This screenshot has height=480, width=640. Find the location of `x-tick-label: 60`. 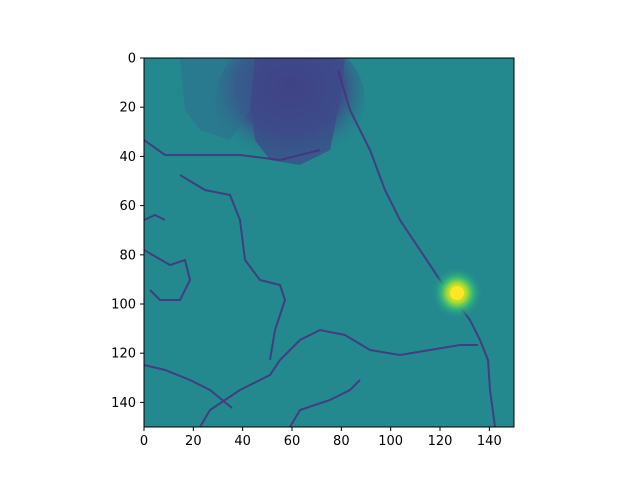

x-tick-label: 60 is located at coordinates (292, 441).